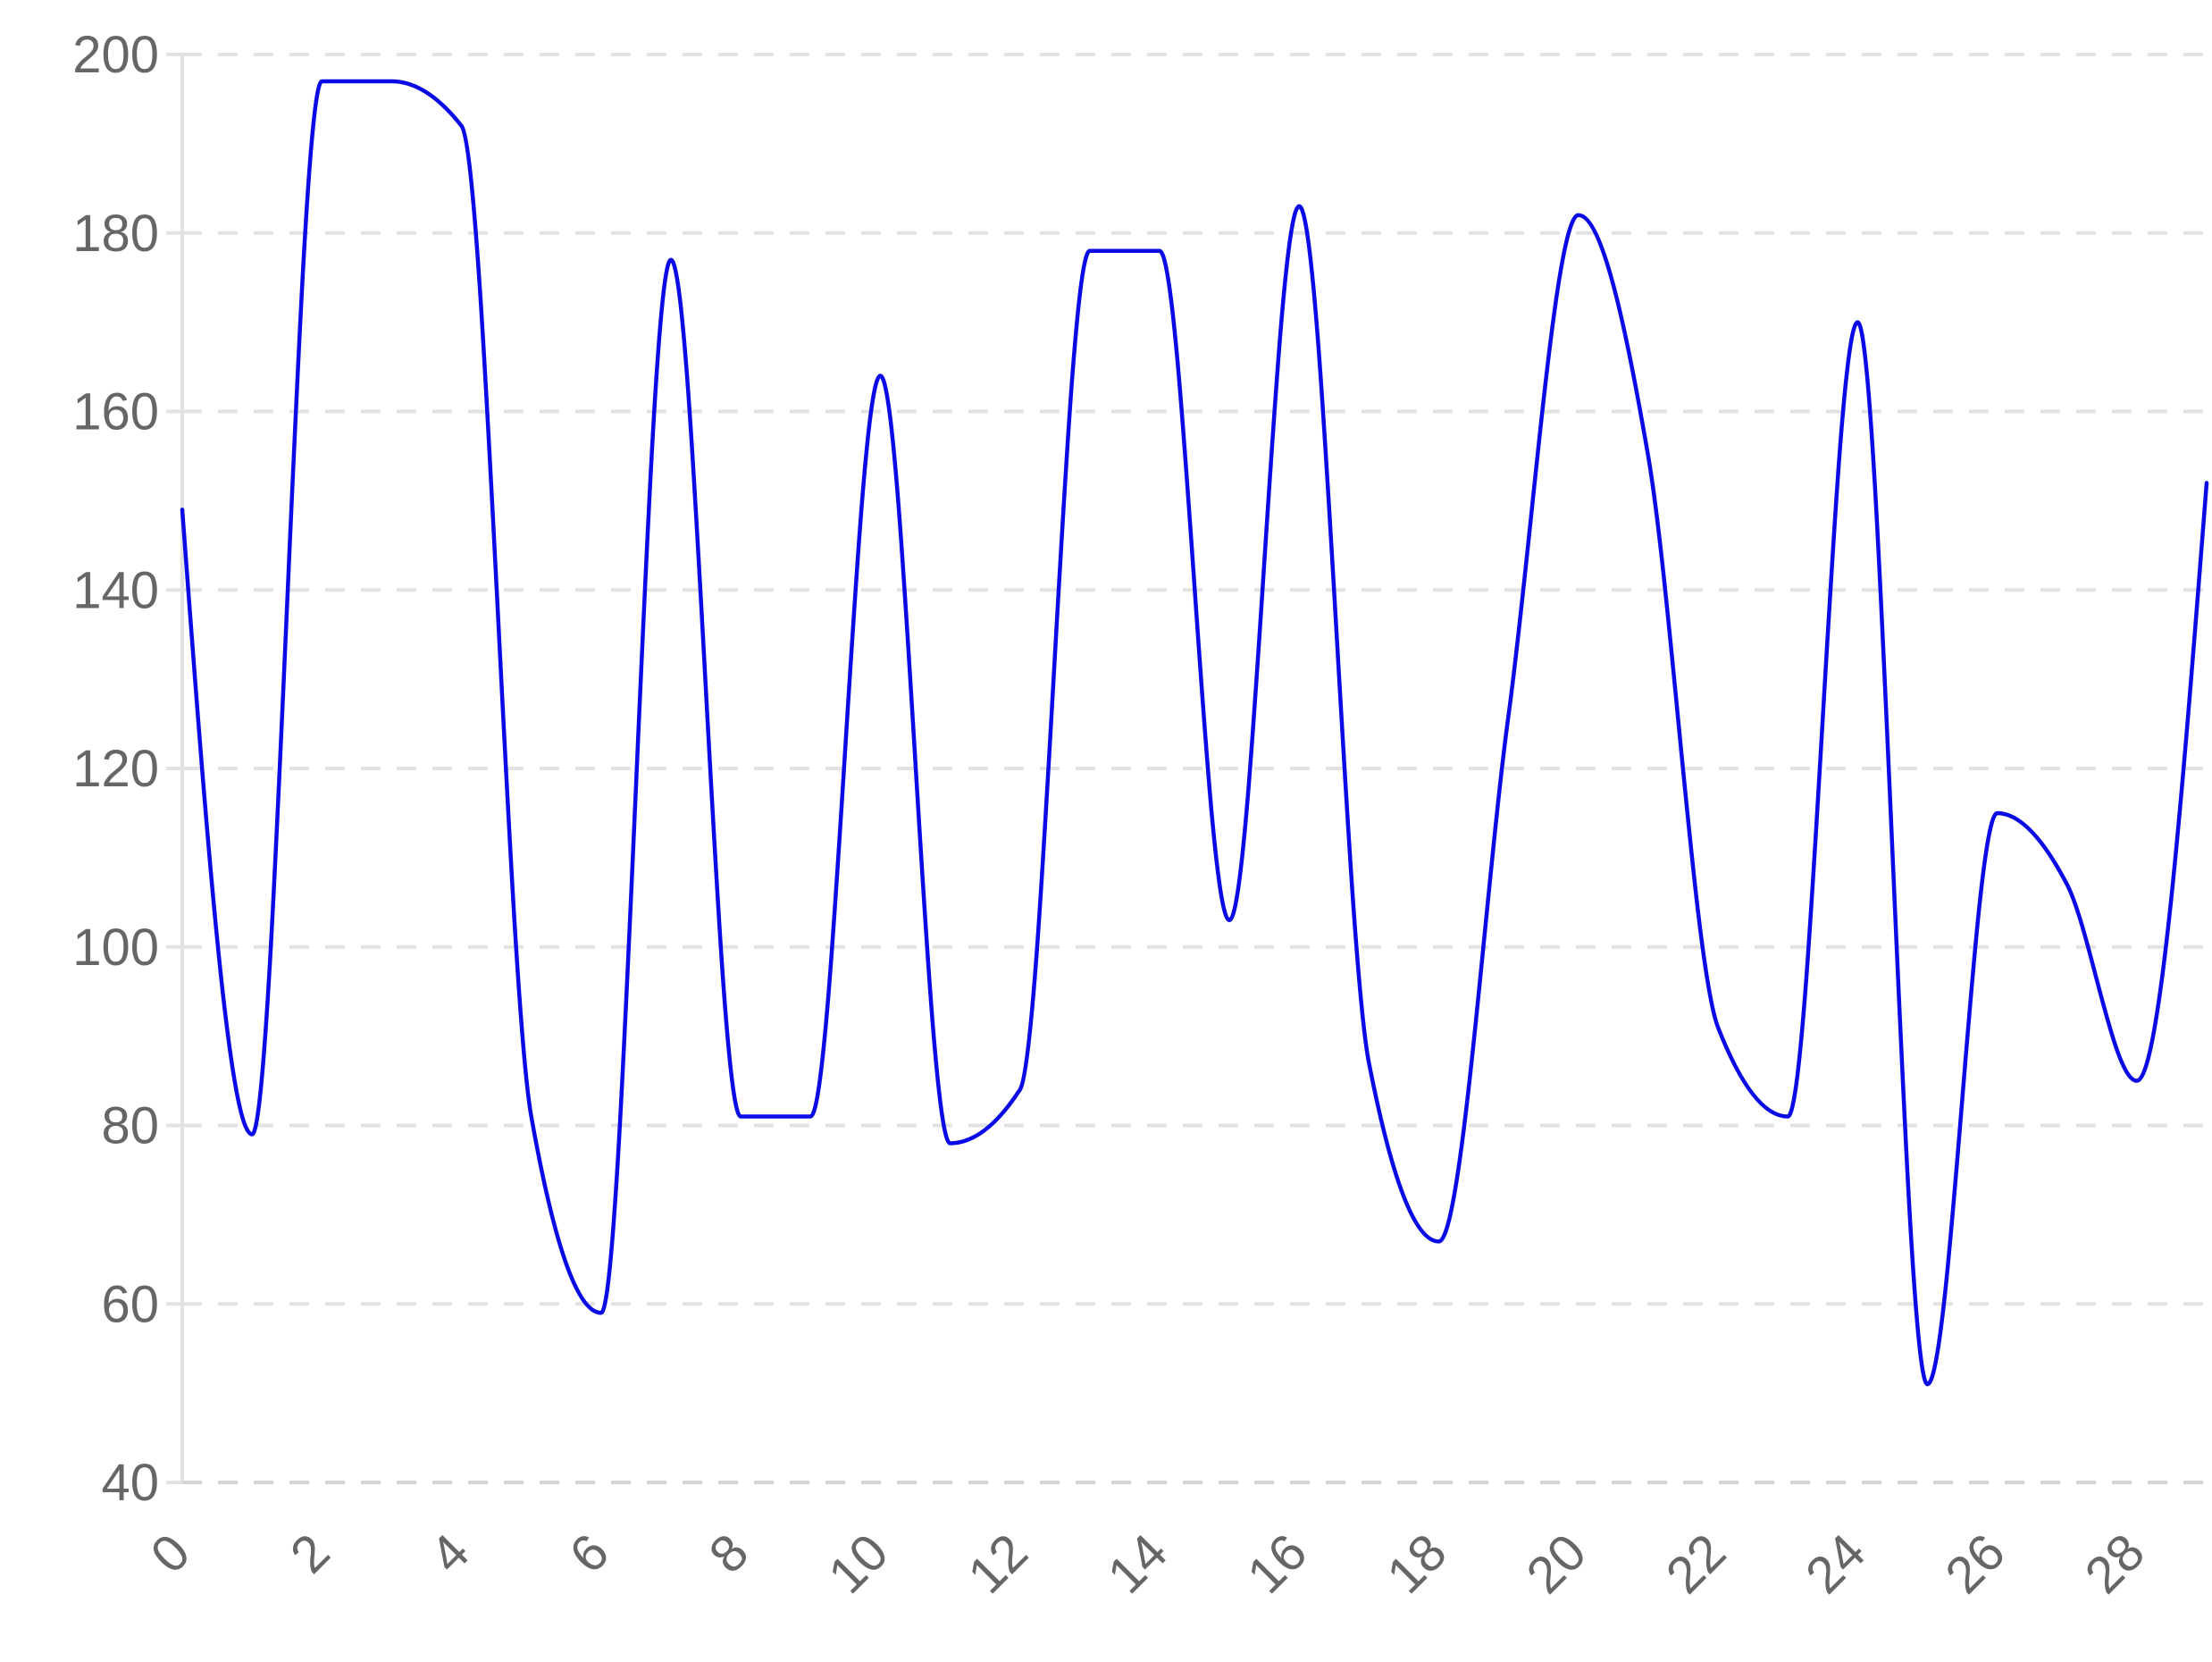 The width and height of the screenshot is (2212, 1662). Describe the element at coordinates (115, 55) in the screenshot. I see `y-tick-label: 200` at that location.